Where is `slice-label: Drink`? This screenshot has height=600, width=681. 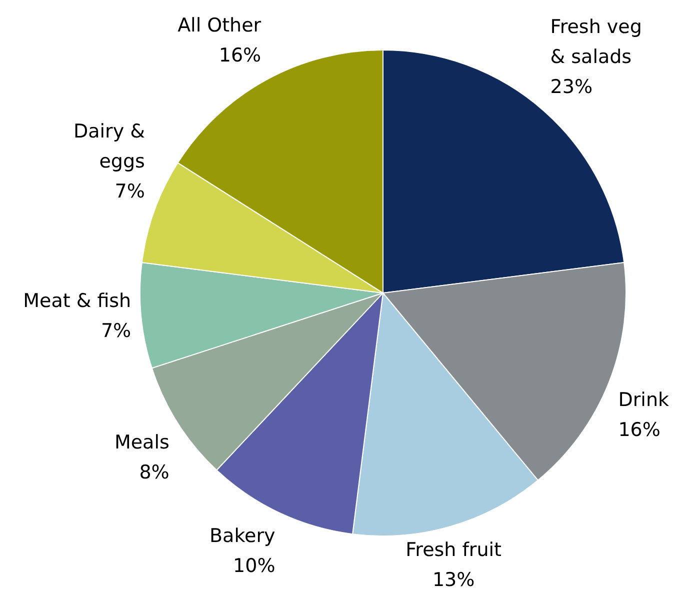 slice-label: Drink is located at coordinates (643, 400).